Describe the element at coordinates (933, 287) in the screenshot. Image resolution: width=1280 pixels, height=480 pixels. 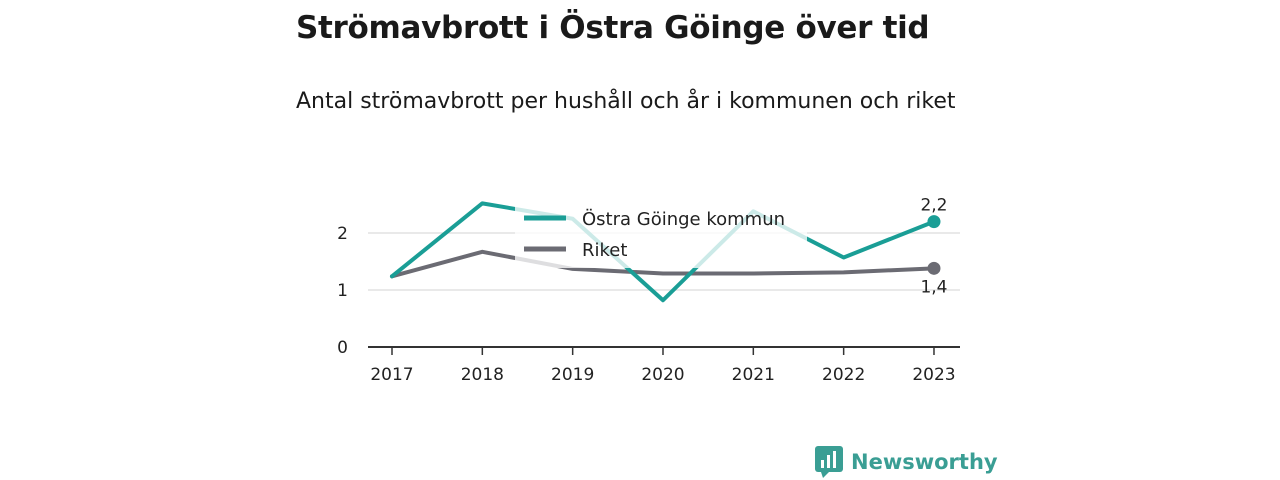
I see `end-value-label: 1,4` at that location.